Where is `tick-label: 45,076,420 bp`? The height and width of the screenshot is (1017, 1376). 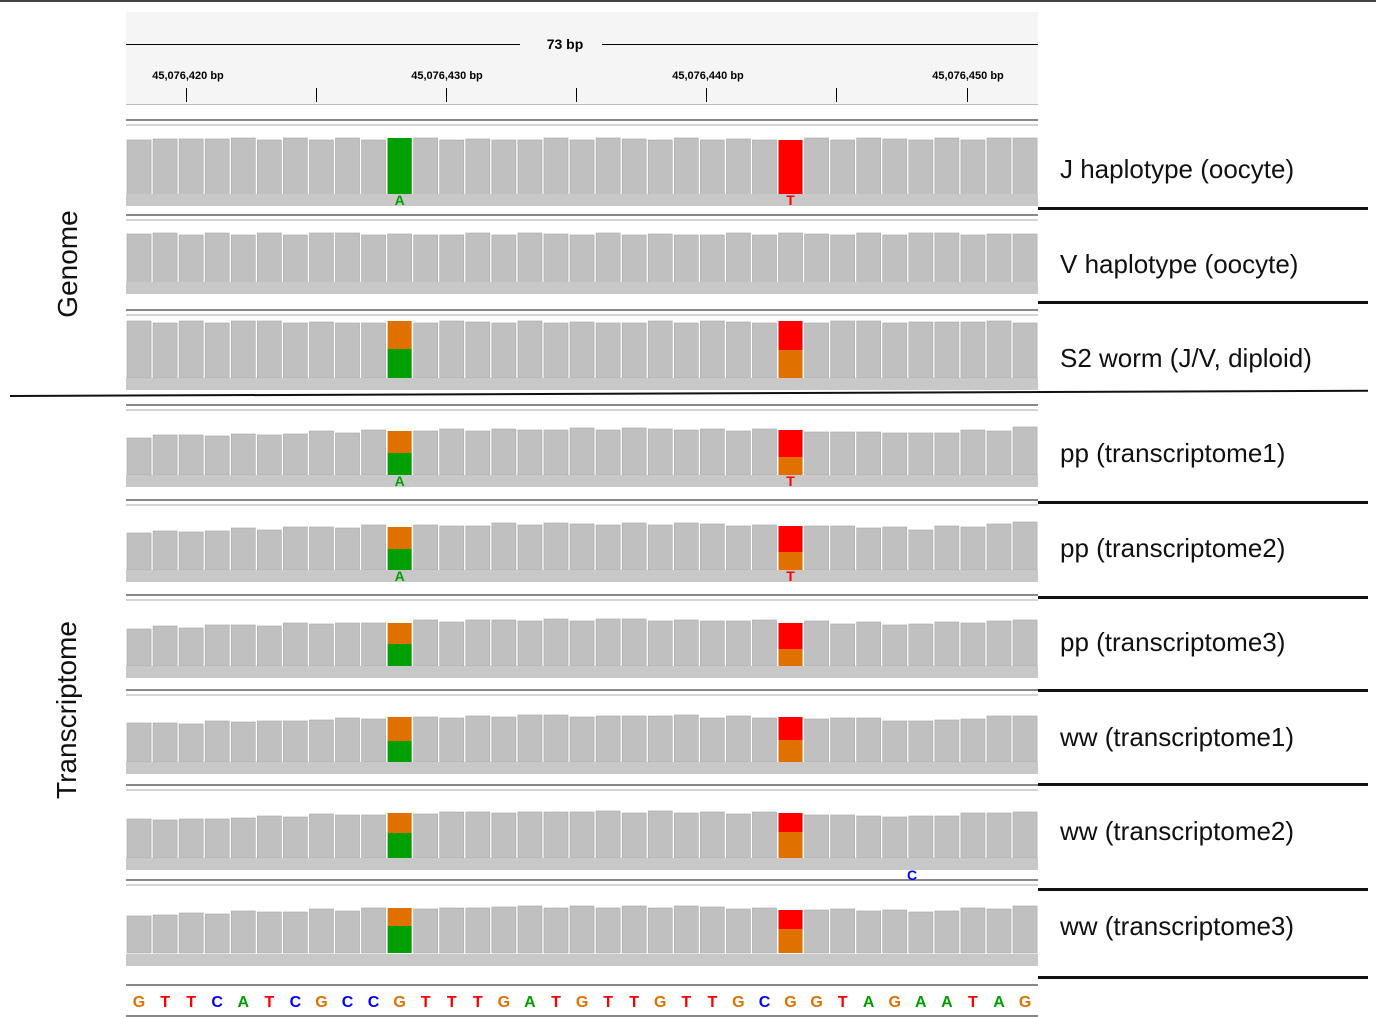 tick-label: 45,076,420 bp is located at coordinates (188, 76).